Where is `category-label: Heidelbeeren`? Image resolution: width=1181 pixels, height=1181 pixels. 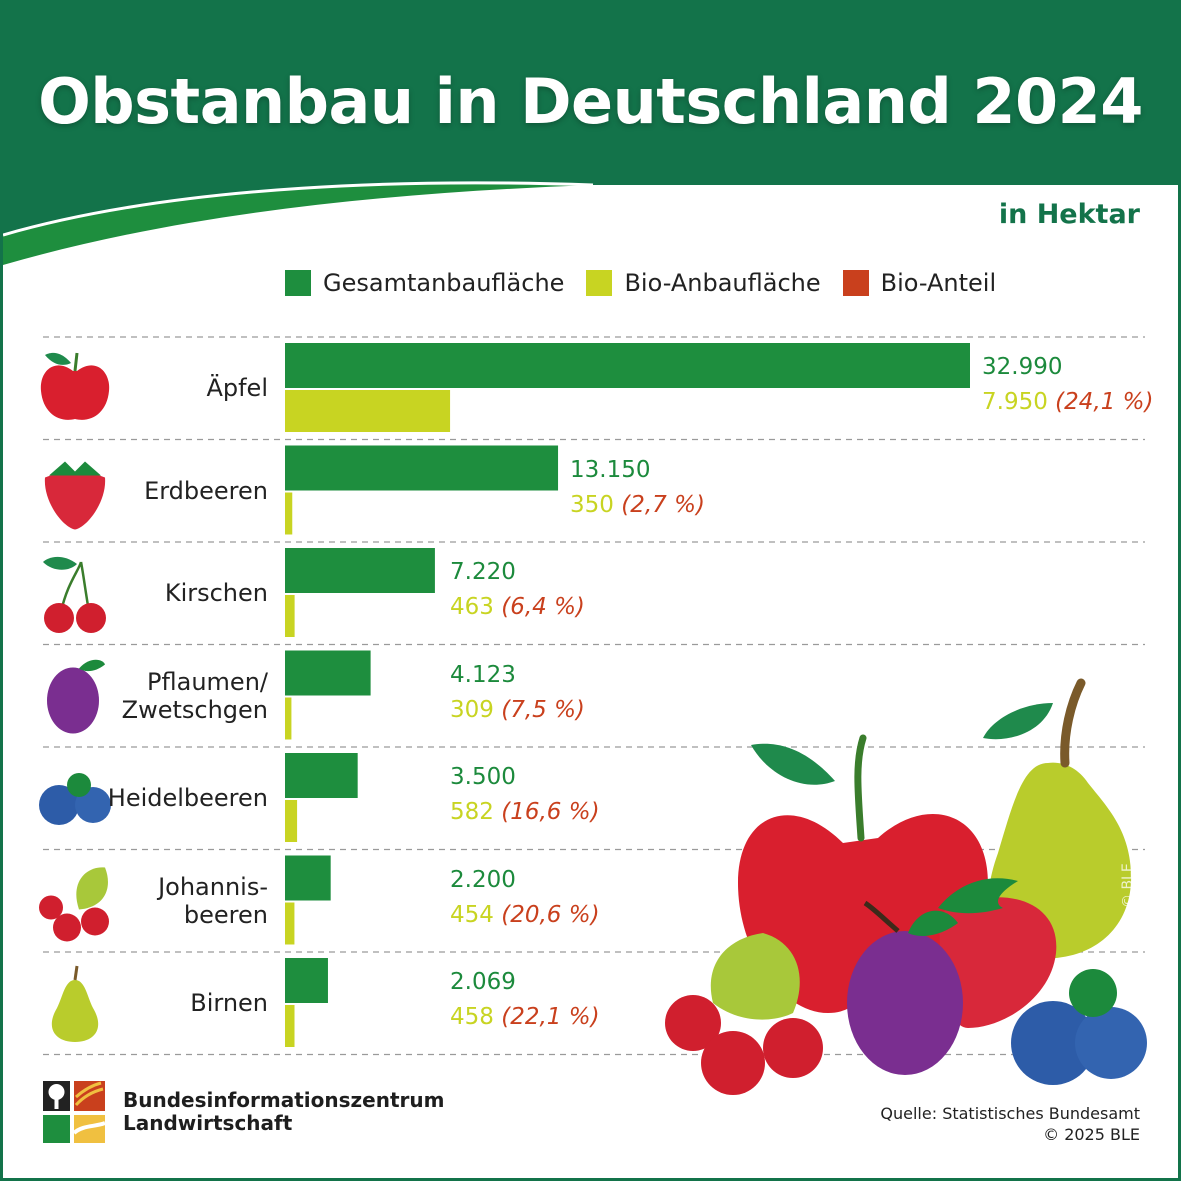 category-label: Heidelbeeren is located at coordinates (158, 798).